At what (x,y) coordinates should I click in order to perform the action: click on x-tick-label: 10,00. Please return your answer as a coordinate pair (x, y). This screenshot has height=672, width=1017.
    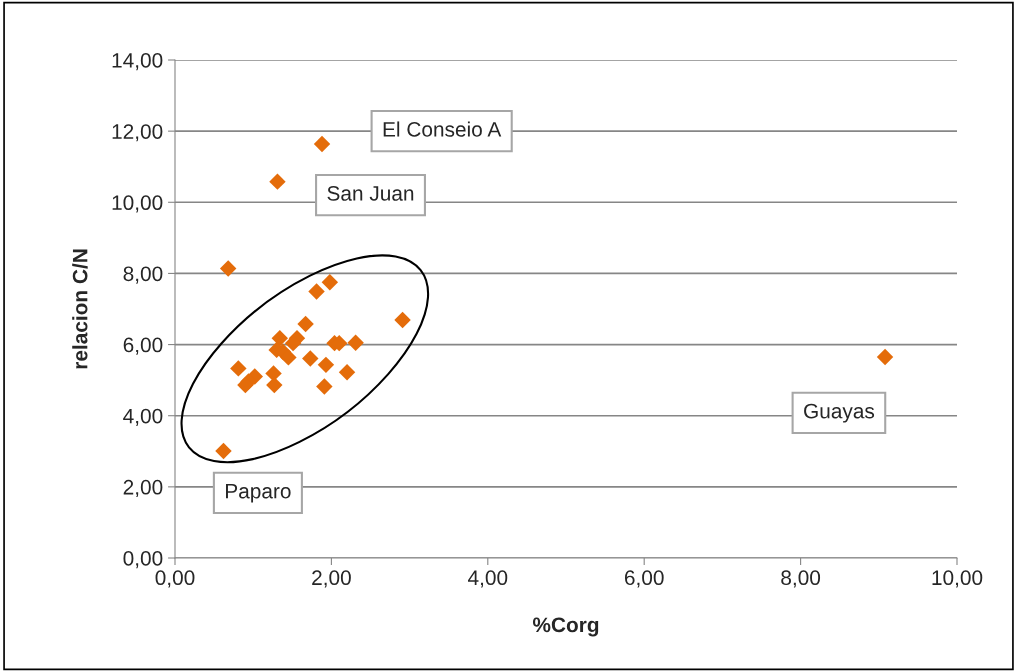
    Looking at the image, I should click on (957, 579).